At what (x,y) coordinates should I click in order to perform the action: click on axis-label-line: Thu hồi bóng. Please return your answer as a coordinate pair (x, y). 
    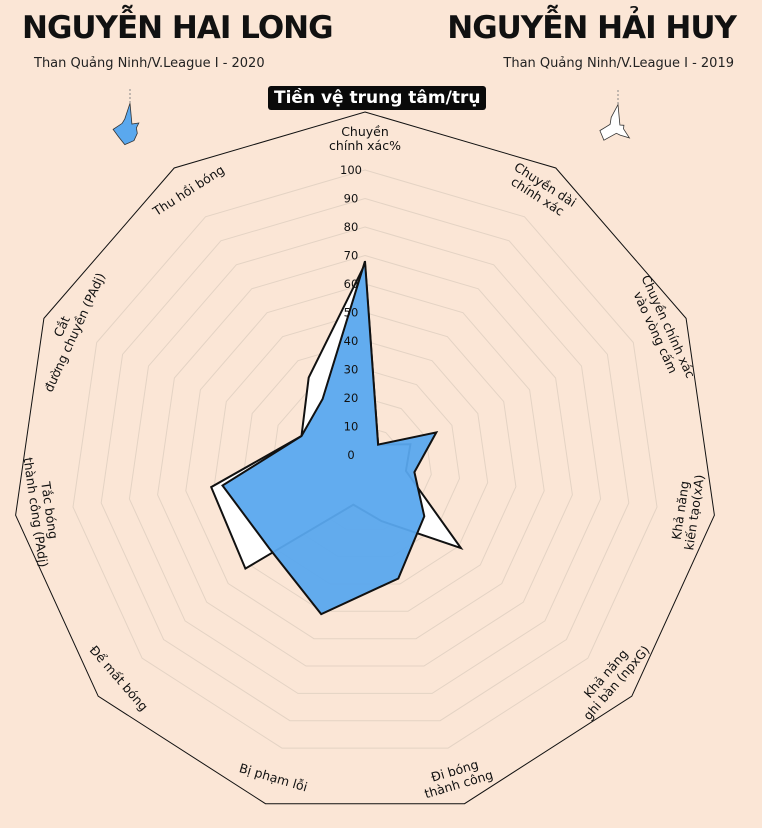
    Looking at the image, I should click on (188, 190).